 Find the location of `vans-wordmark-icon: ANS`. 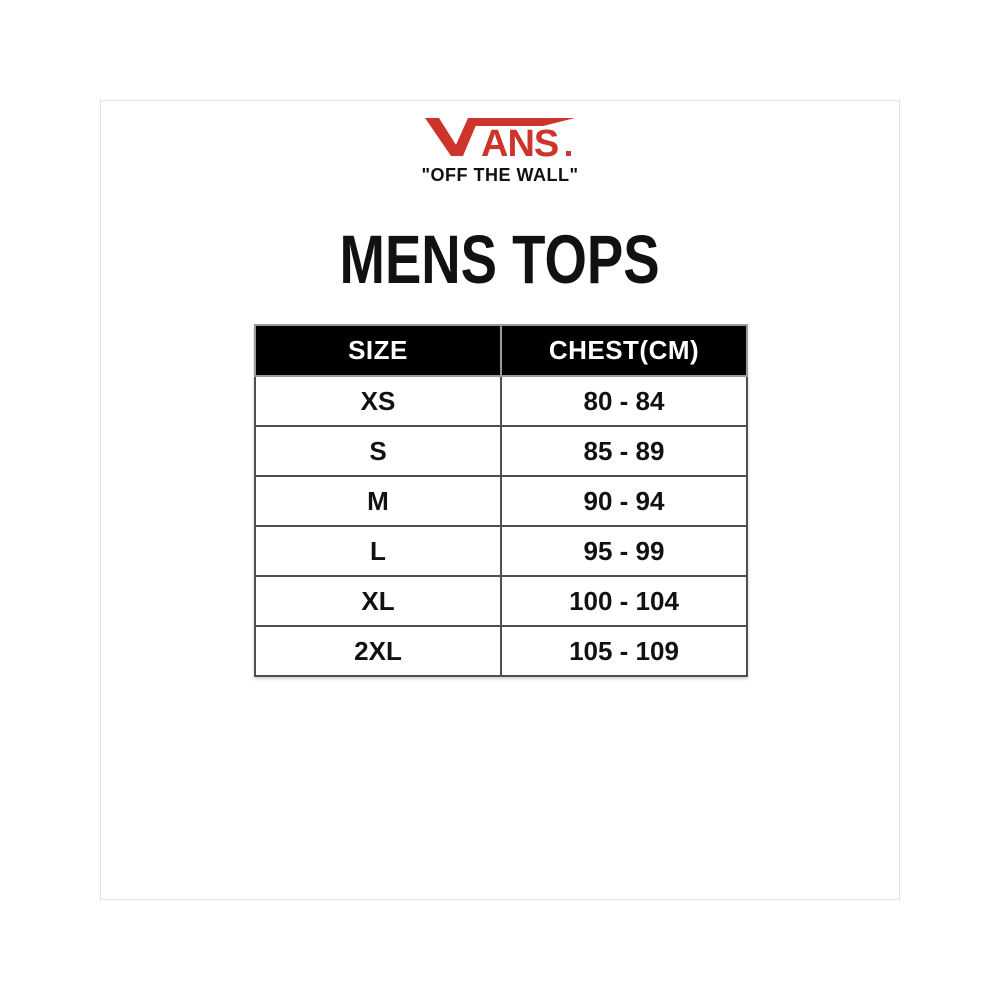

vans-wordmark-icon: ANS is located at coordinates (500, 137).